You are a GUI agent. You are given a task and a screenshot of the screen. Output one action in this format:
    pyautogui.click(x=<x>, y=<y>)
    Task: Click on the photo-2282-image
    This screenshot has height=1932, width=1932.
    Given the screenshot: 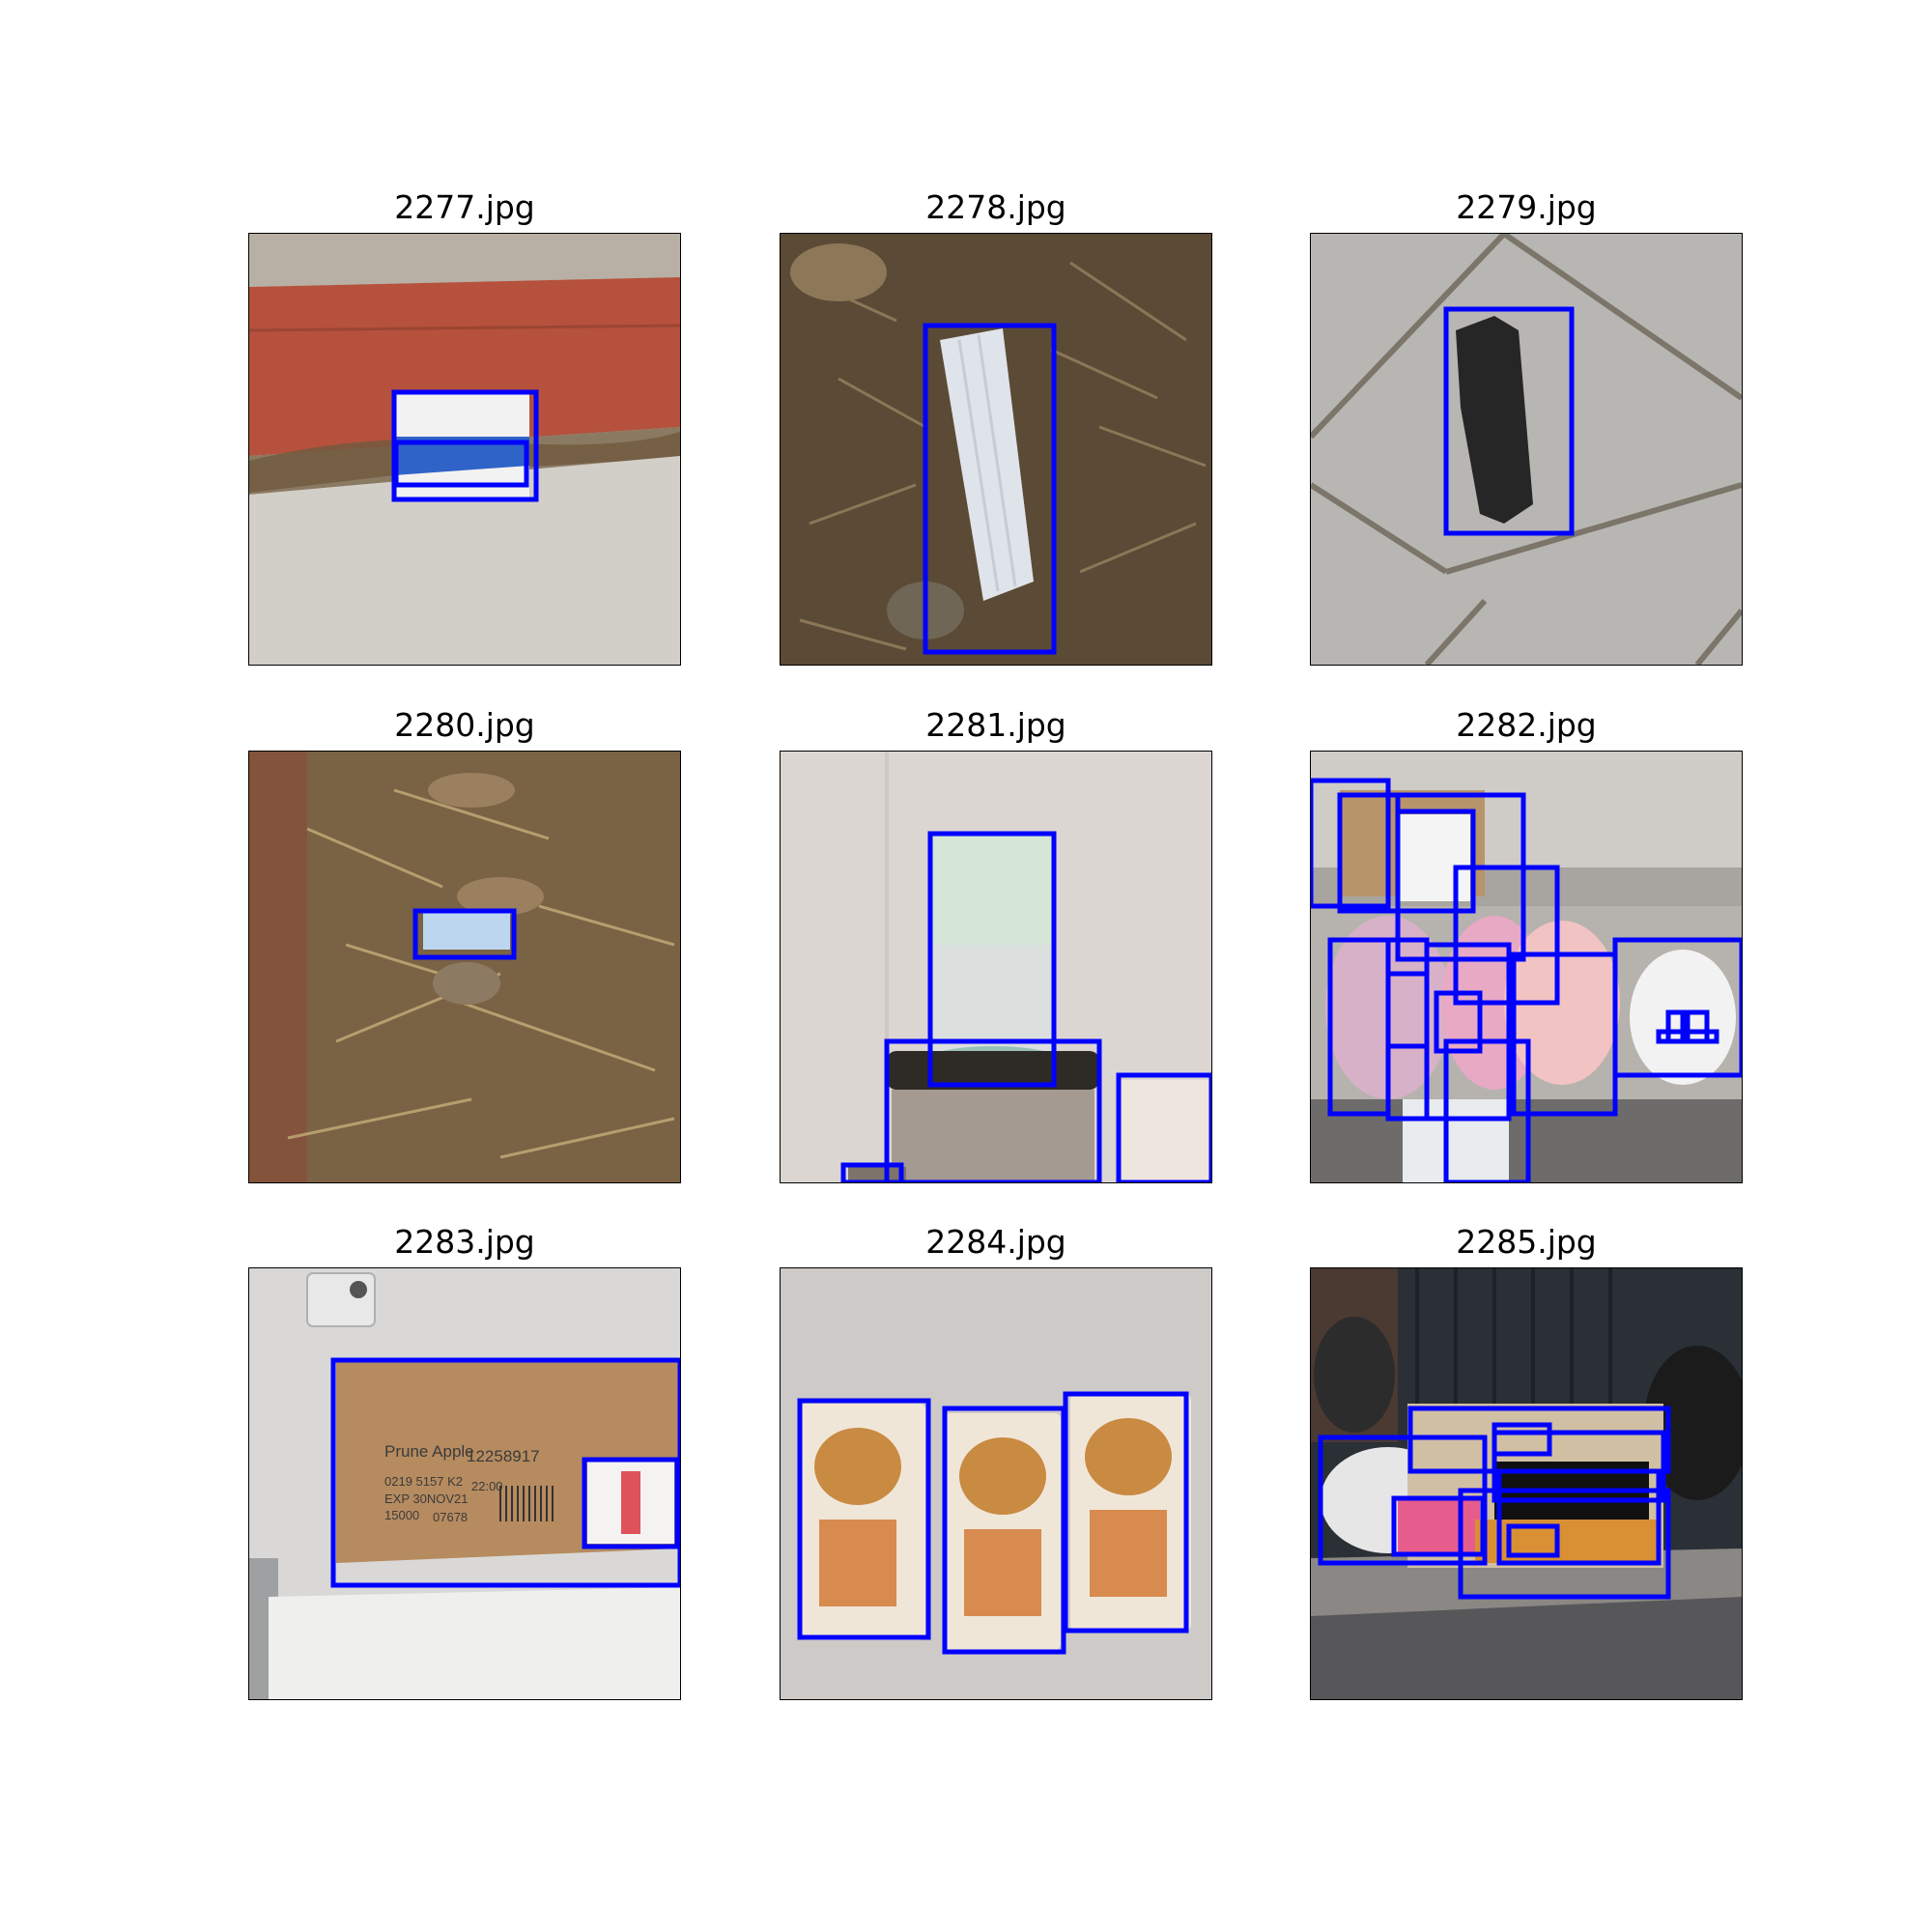 What is the action you would take?
    pyautogui.click(x=1526, y=967)
    